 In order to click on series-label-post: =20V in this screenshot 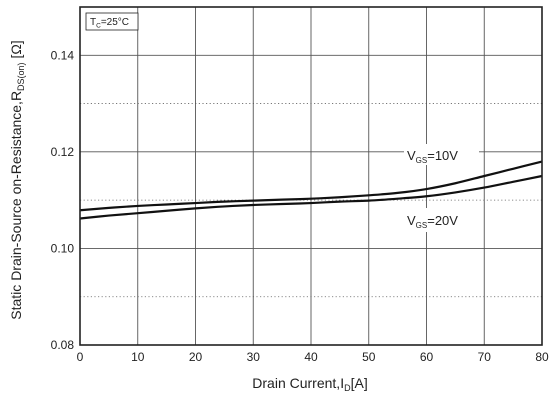, I will do `click(442, 220)`.